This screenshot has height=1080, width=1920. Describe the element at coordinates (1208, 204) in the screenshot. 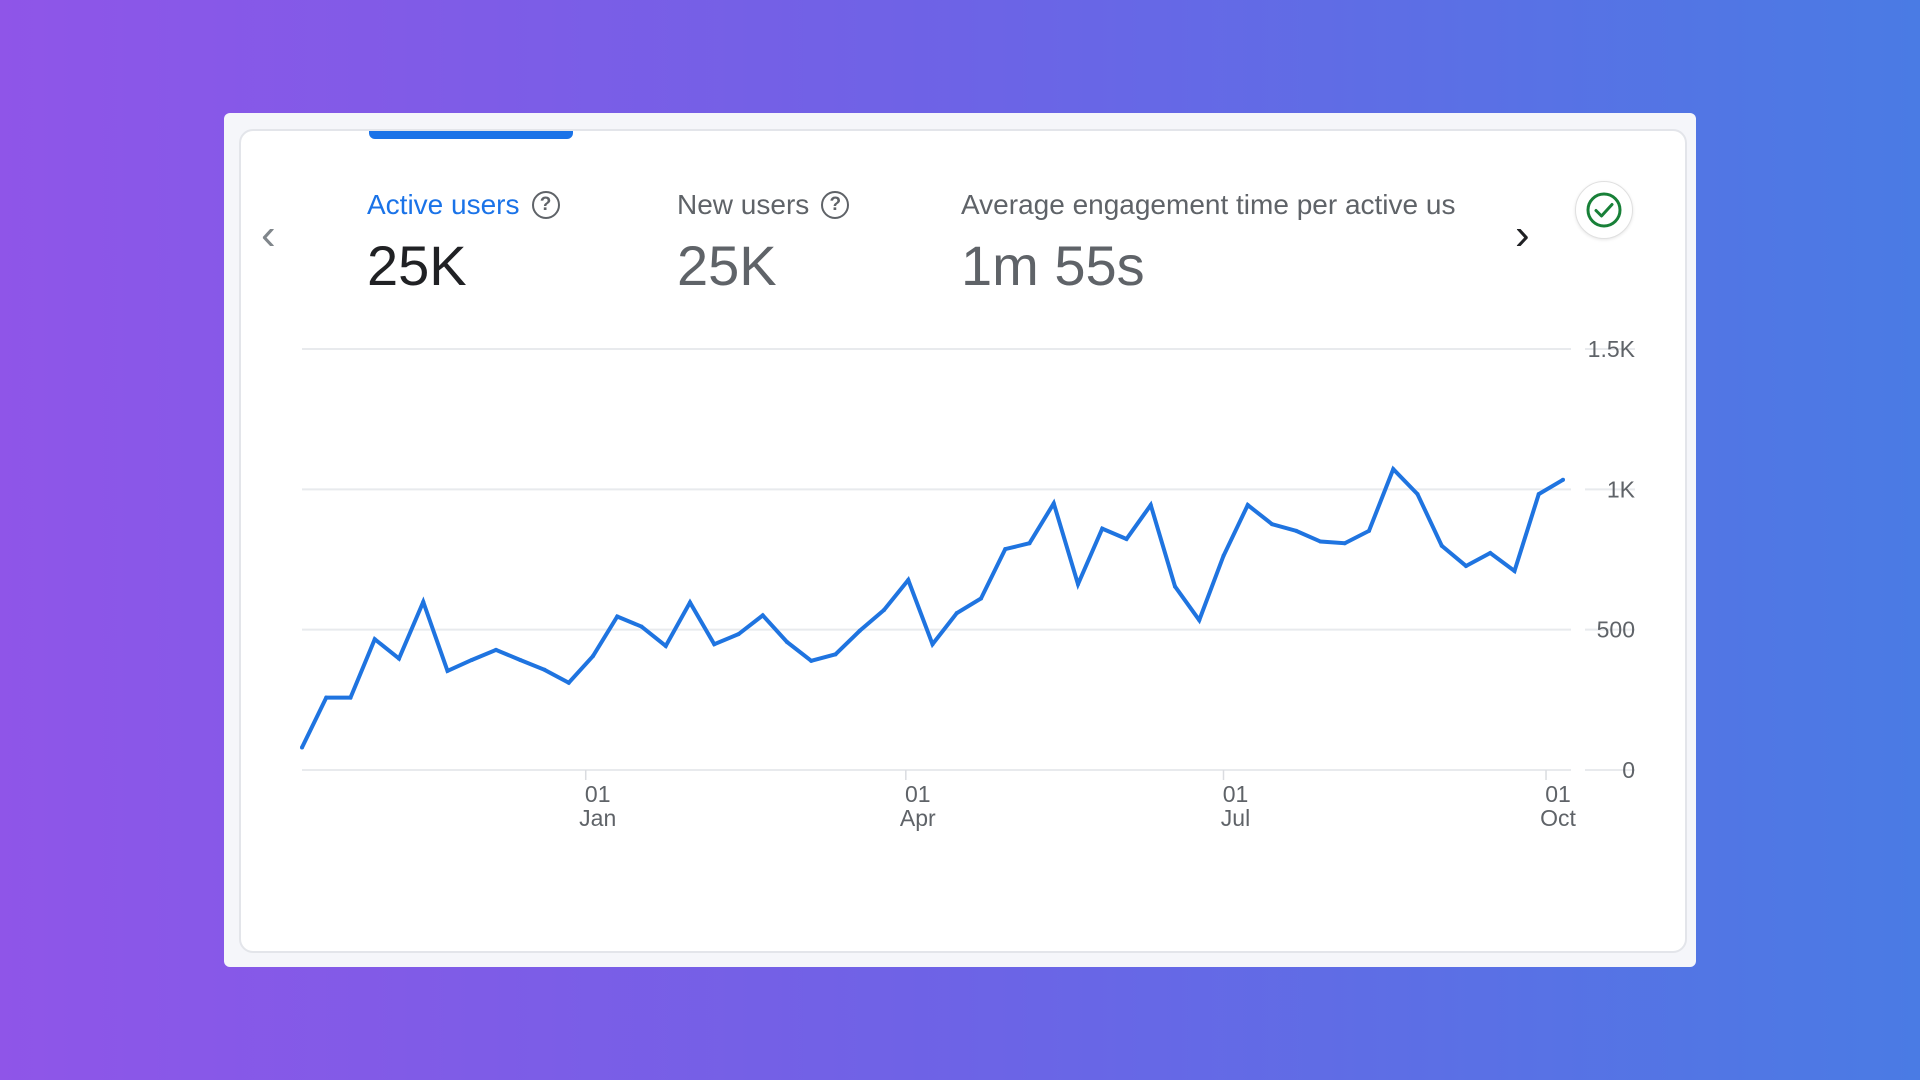

I see `metric-label: Average engagement time per active us` at that location.